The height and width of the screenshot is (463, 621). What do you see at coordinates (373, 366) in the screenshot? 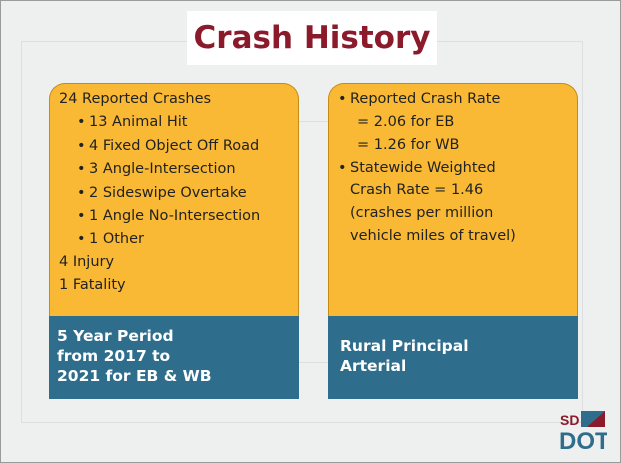
I see `footer-line: Arterial` at bounding box center [373, 366].